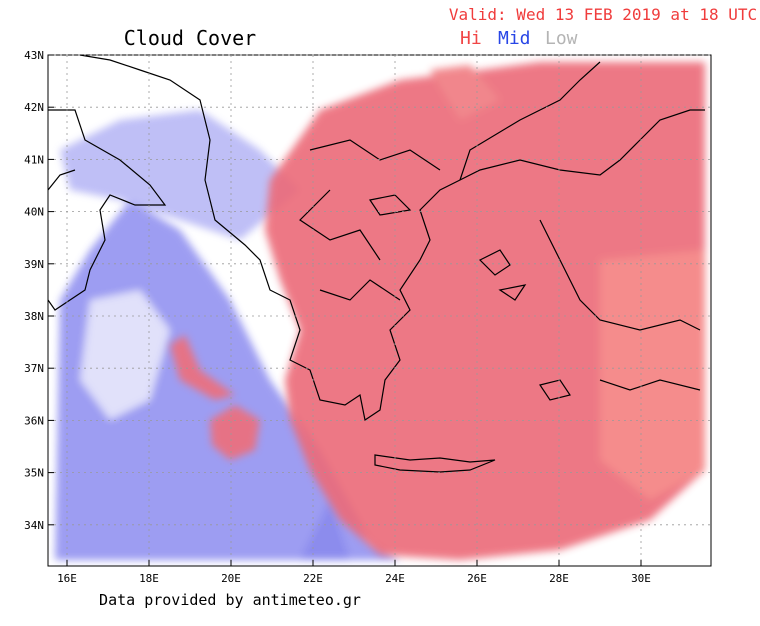 This screenshot has height=626, width=760. What do you see at coordinates (559, 578) in the screenshot?
I see `lon-label: 28E` at bounding box center [559, 578].